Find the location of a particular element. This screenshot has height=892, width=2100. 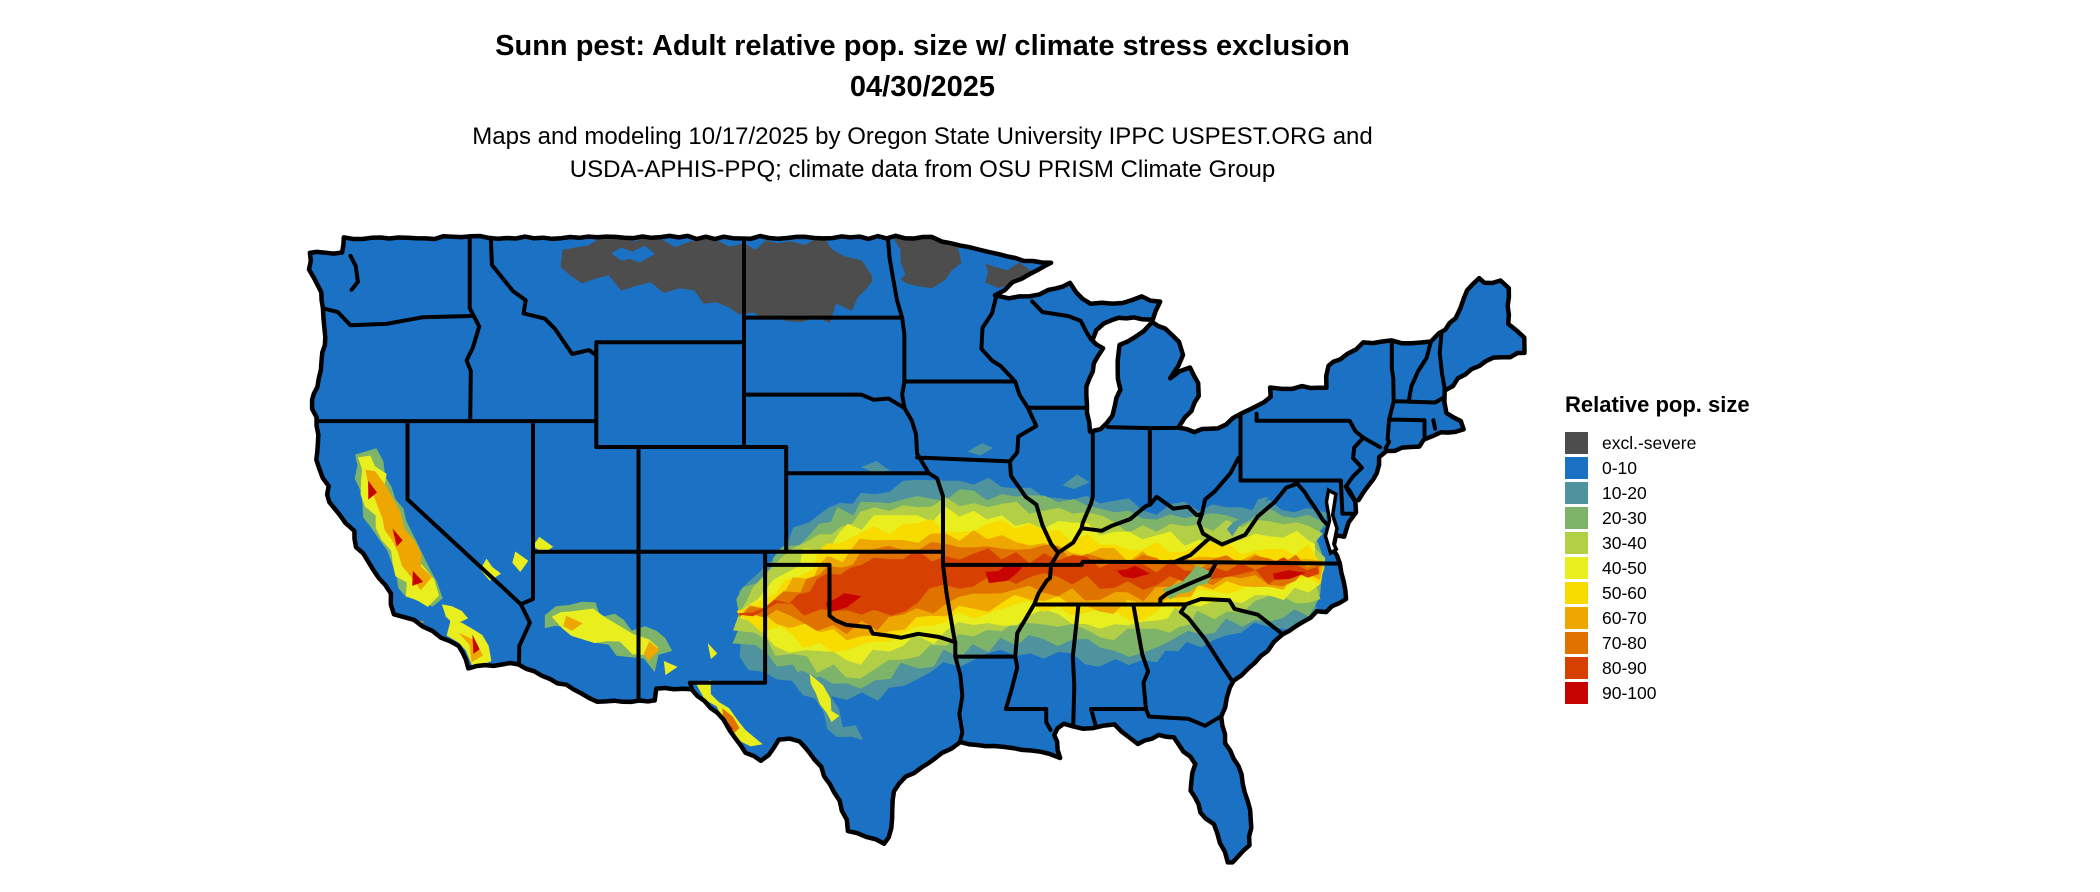

legend-item: 10-20 is located at coordinates (1657, 493).